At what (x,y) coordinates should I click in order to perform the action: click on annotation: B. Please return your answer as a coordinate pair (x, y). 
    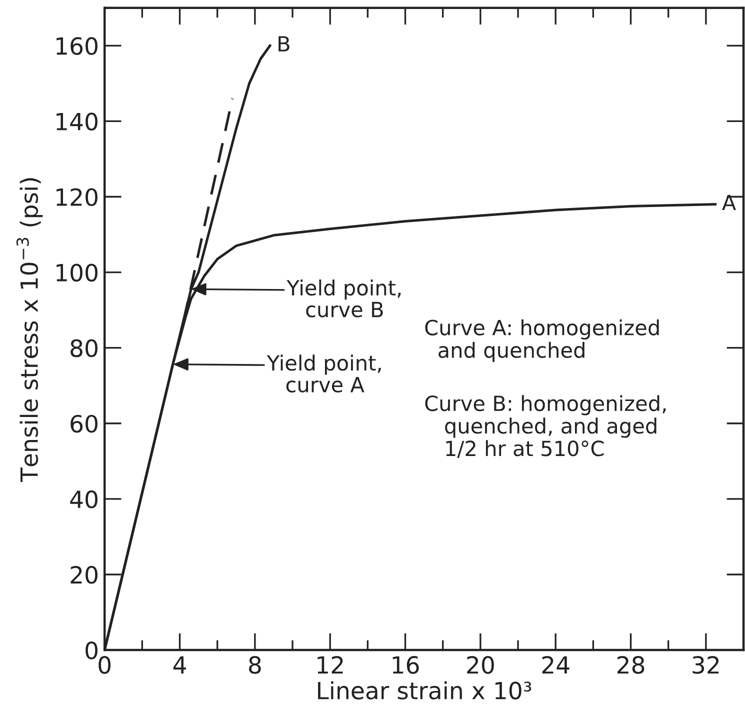
    Looking at the image, I should click on (284, 44).